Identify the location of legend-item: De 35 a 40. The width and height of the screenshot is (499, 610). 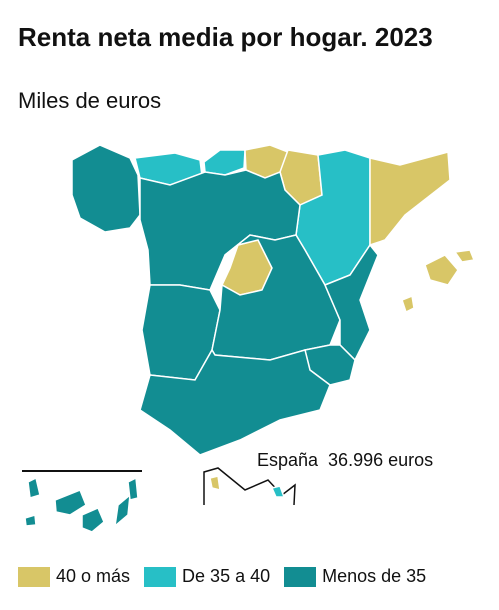
(207, 576).